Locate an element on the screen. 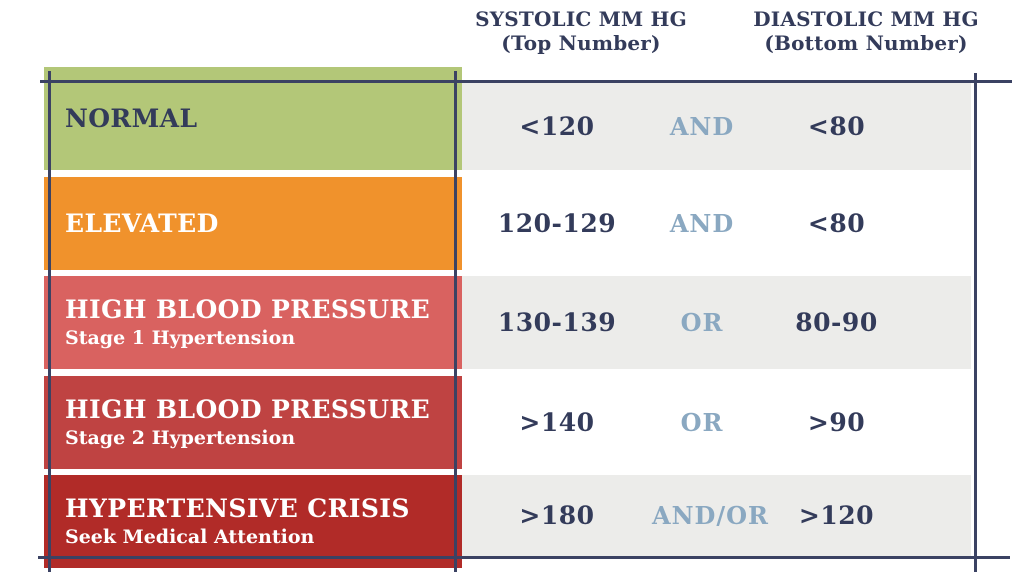 This screenshot has height=576, width=1024. value-row-elevated: 120-129 AND <80 is located at coordinates (716, 223).